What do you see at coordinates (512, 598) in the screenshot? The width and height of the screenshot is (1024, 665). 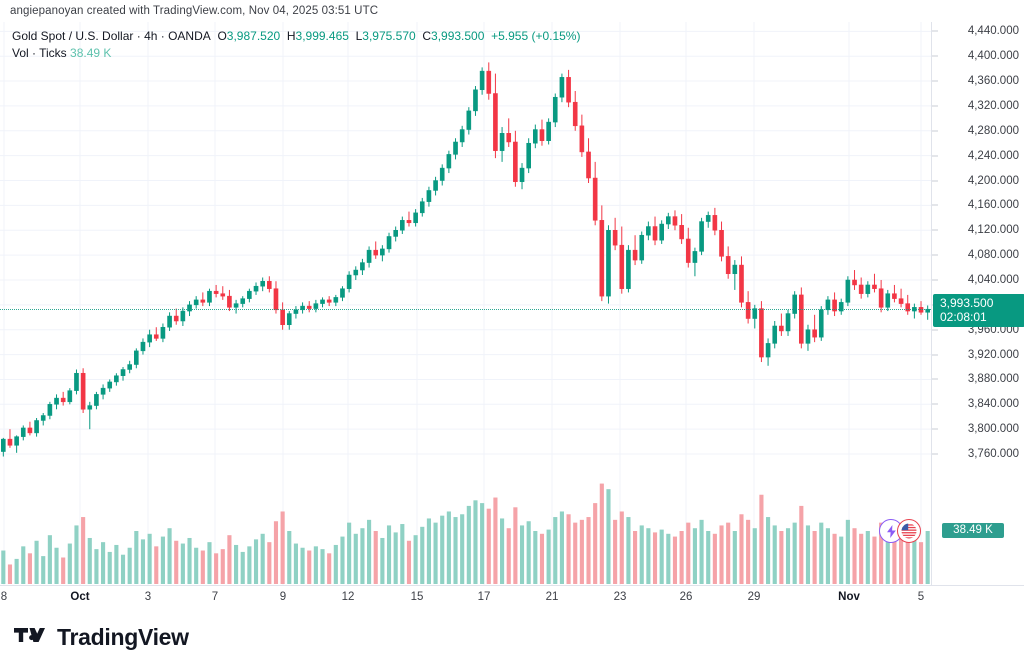 I see `time-axis: 8 Oct 3 7 9 12 15 17 21 23 26 29 Nov 5` at bounding box center [512, 598].